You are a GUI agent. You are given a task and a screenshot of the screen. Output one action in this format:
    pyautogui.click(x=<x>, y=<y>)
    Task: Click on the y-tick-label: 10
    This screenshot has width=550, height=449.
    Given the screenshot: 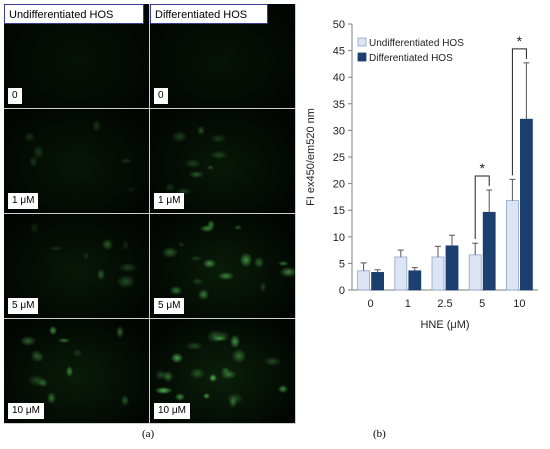 What is the action you would take?
    pyautogui.click(x=339, y=238)
    